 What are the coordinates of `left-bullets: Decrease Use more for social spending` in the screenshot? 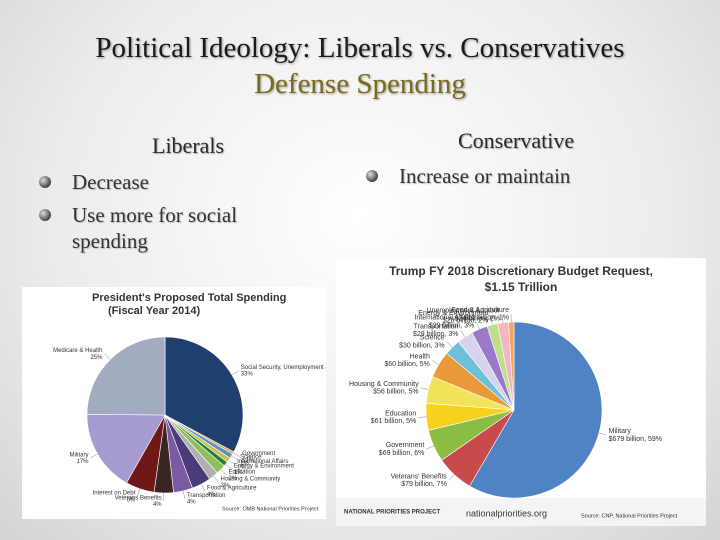 It's located at (154, 215).